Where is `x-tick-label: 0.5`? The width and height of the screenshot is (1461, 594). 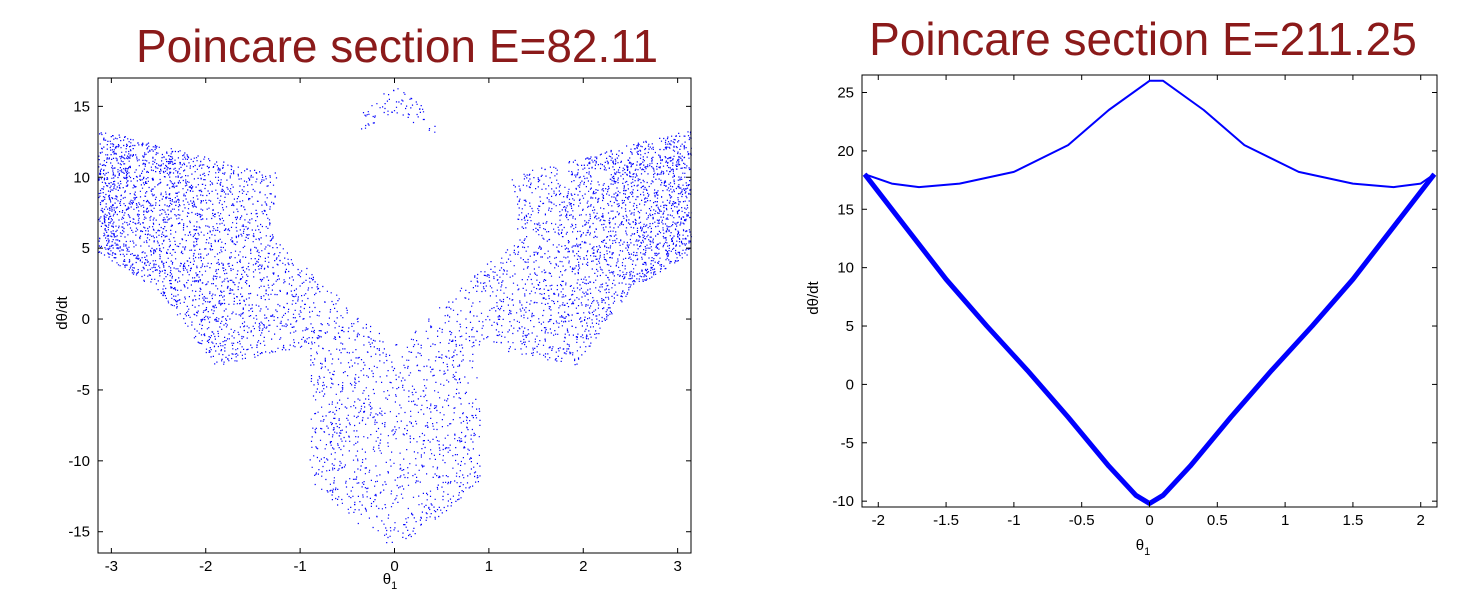
x-tick-label: 0.5 is located at coordinates (1217, 520).